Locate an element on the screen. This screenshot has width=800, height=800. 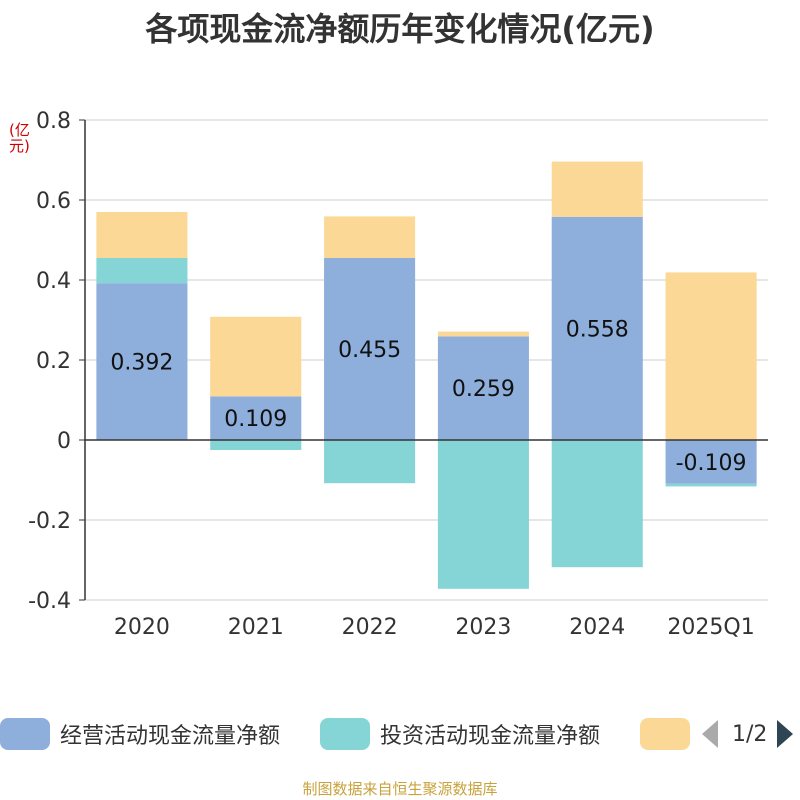
x-tick-label: 2021 is located at coordinates (256, 627).